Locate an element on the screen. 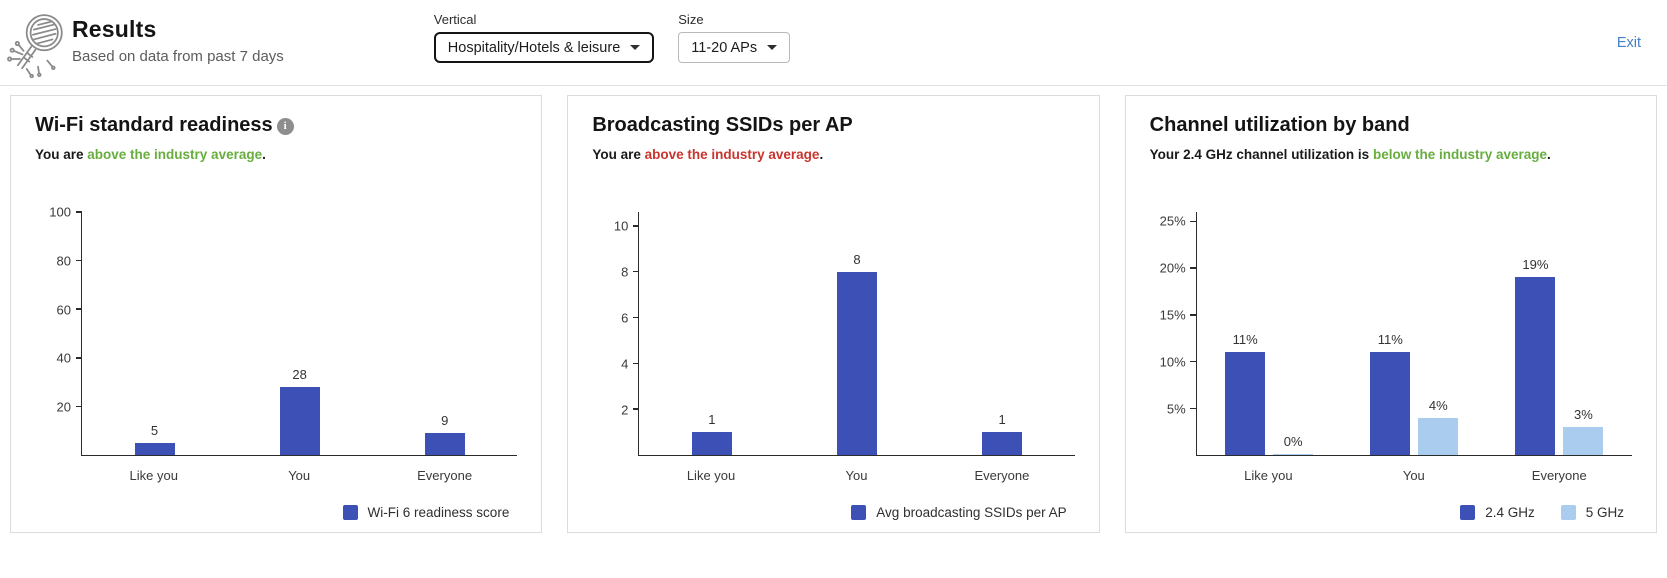 This screenshot has width=1667, height=578. bar-value-label: 4% is located at coordinates (1438, 405).